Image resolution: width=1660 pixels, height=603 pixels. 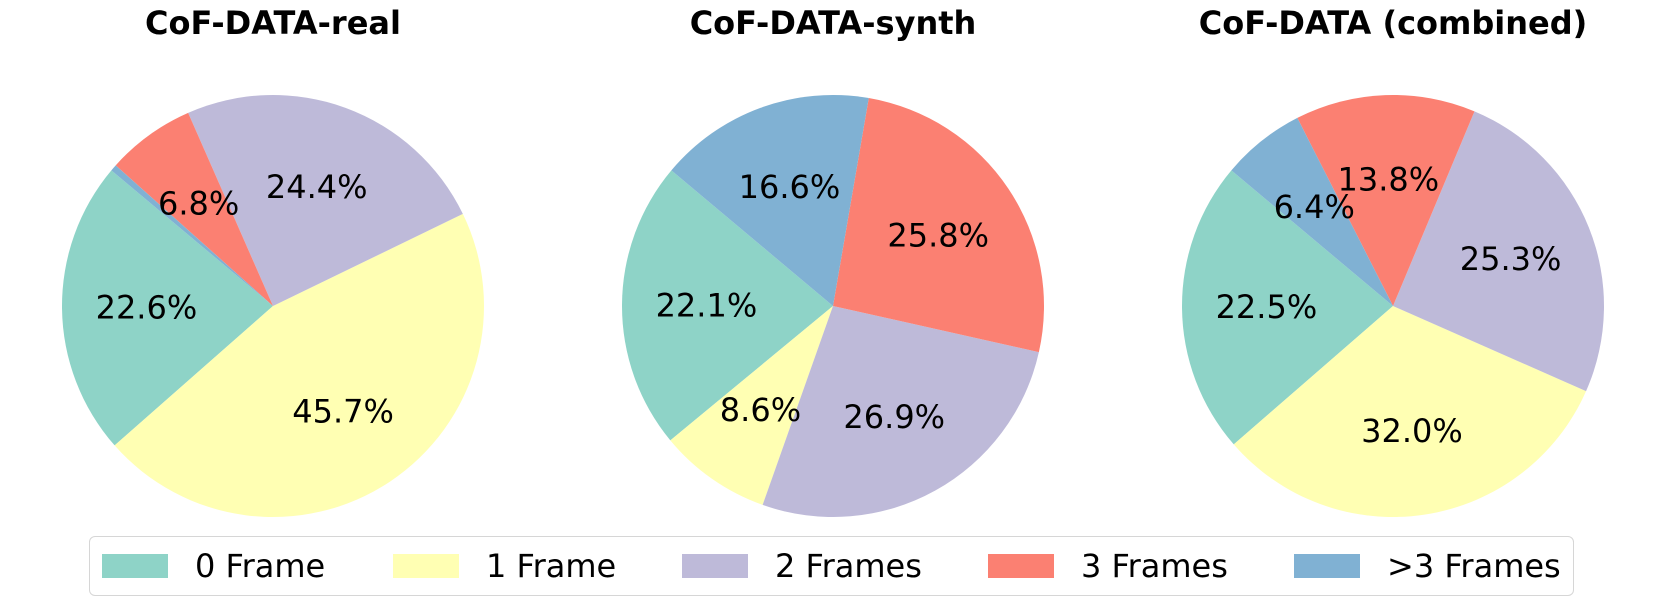 What do you see at coordinates (343, 411) in the screenshot?
I see `pie-label-1-frame: 45.7%` at bounding box center [343, 411].